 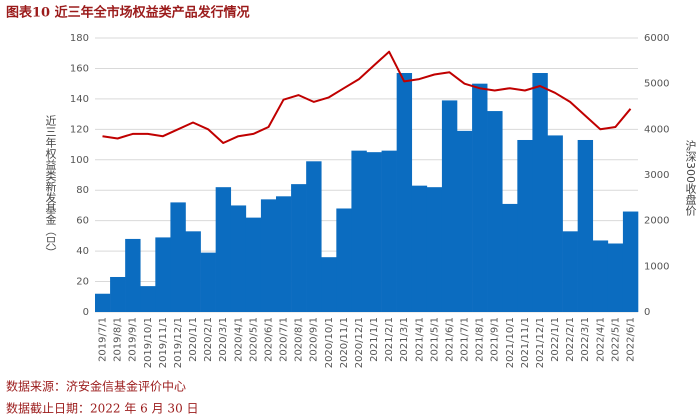 What do you see at coordinates (314, 339) in the screenshot?
I see `x-tick-label: 2020/9/1` at bounding box center [314, 339].